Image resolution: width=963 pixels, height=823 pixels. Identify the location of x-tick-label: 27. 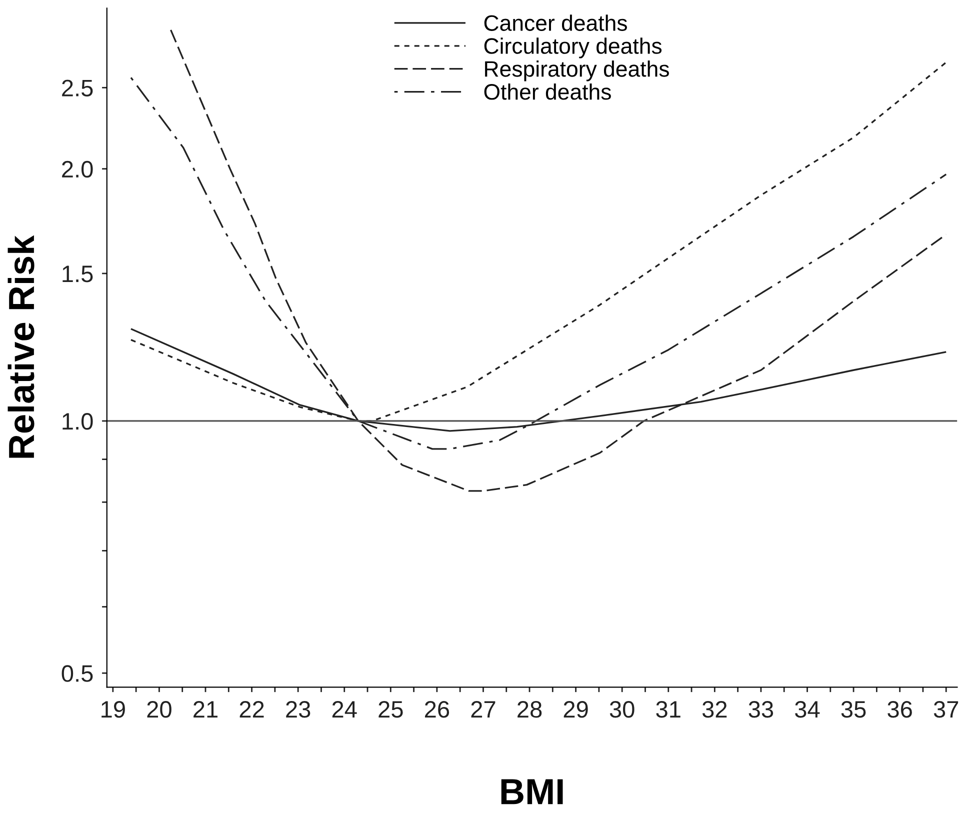
(483, 709).